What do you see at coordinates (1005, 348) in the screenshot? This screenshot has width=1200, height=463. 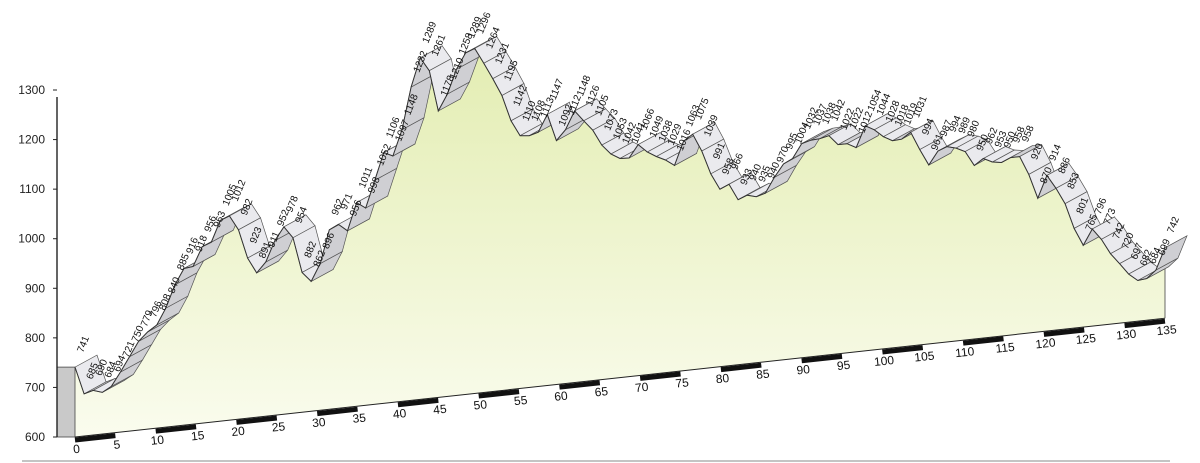 I see `x-tick-label: 115` at bounding box center [1005, 348].